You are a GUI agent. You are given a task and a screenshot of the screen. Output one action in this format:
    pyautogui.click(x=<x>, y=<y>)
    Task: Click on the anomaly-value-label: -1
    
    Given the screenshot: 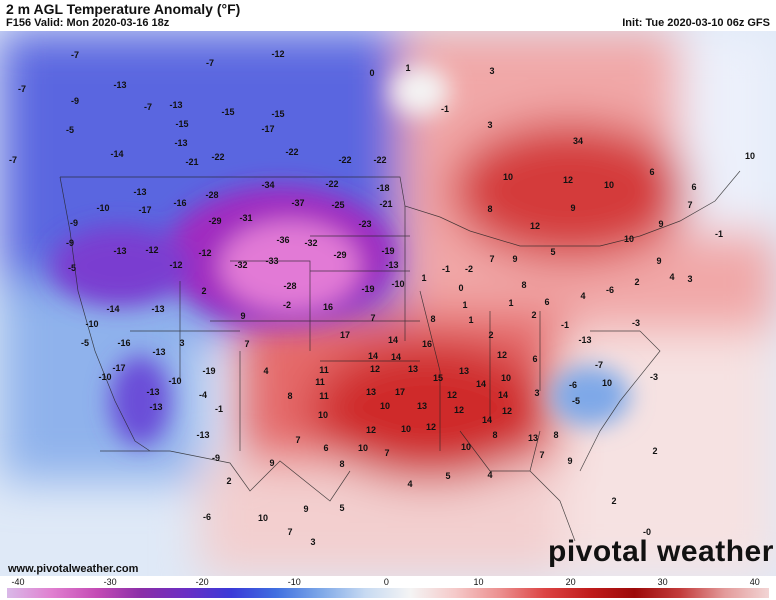 What is the action you would take?
    pyautogui.click(x=719, y=234)
    